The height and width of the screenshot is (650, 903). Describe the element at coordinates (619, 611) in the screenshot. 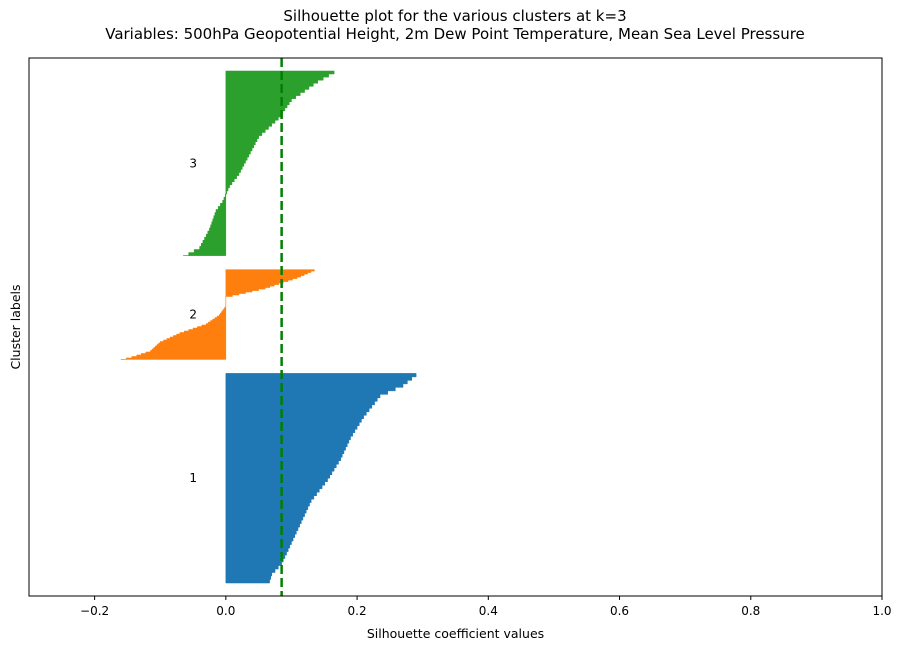

I see `x-tick-label: 0.6` at that location.